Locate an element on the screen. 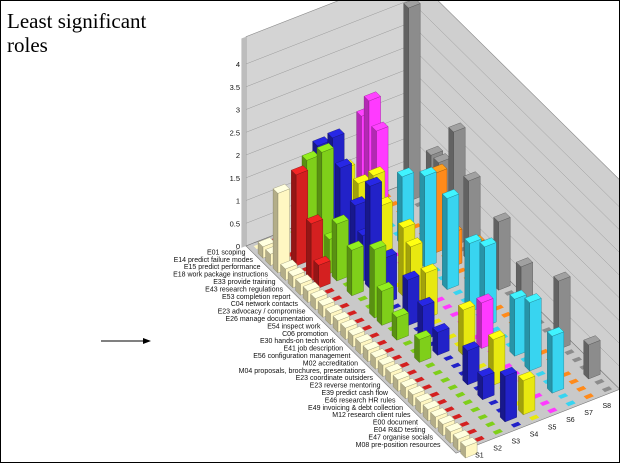  y-axis: 0 0.5 1 1.5 2 2.5 3 3.5 4 is located at coordinates (235, 155).